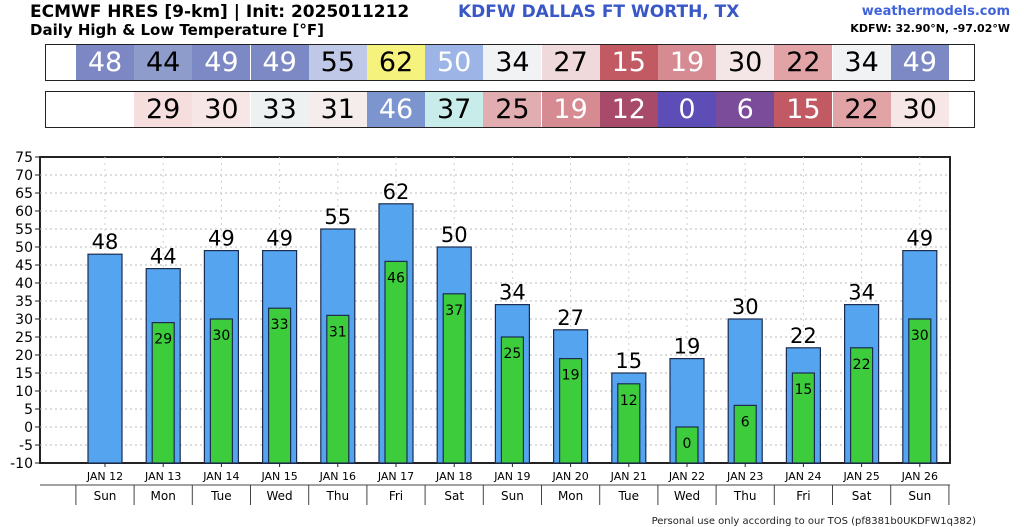 Image resolution: width=1024 pixels, height=527 pixels. What do you see at coordinates (105, 62) in the screenshot?
I see `high-strip-cell: 48` at bounding box center [105, 62].